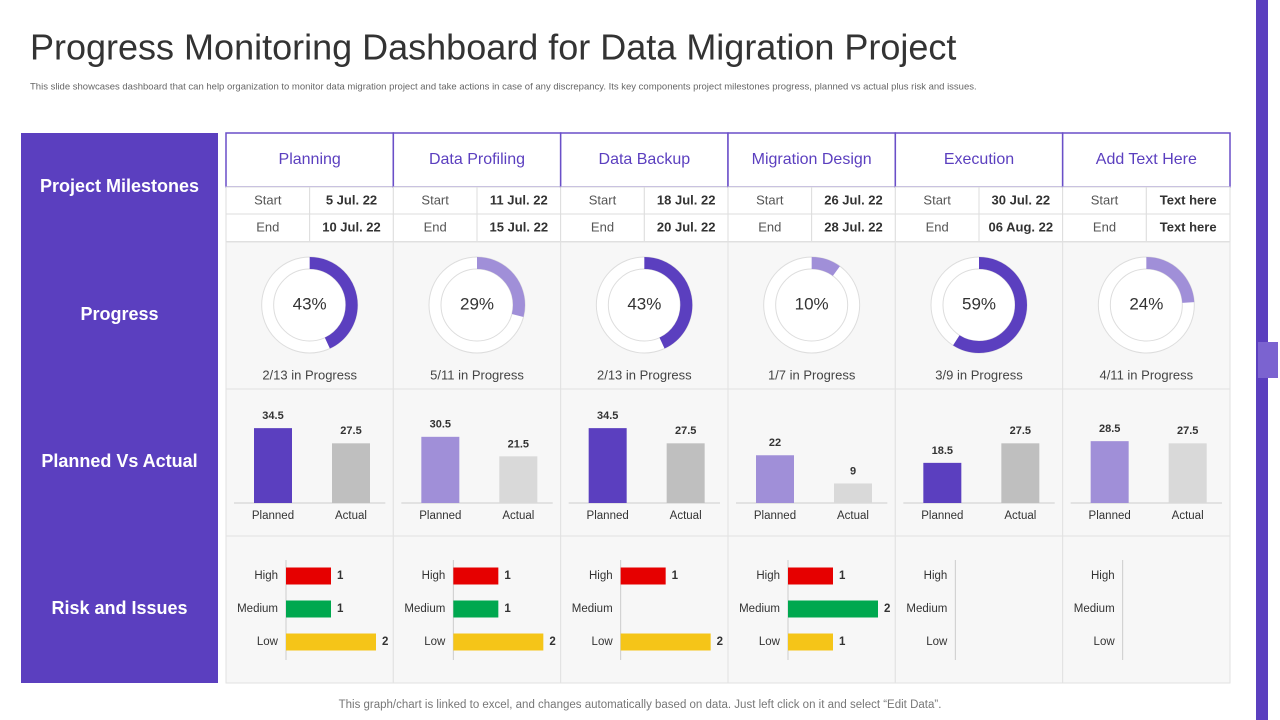 The image size is (1280, 720). Describe the element at coordinates (812, 159) in the screenshot. I see `column-header: Migration Design` at that location.